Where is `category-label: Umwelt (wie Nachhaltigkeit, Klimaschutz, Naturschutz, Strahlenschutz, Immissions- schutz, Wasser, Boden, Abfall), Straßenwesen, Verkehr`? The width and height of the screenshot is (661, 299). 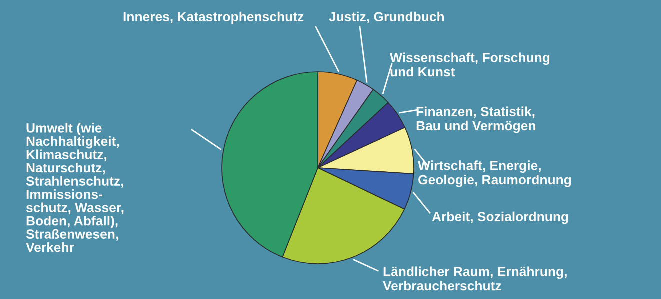 category-label: Umwelt (wie Nachhaltigkeit, Klimaschutz, Naturschutz, Strahlenschutz, Immissions- schutz, Wasser, Boden, Abfall), Straßenwesen, Verkehr is located at coordinates (75, 187).